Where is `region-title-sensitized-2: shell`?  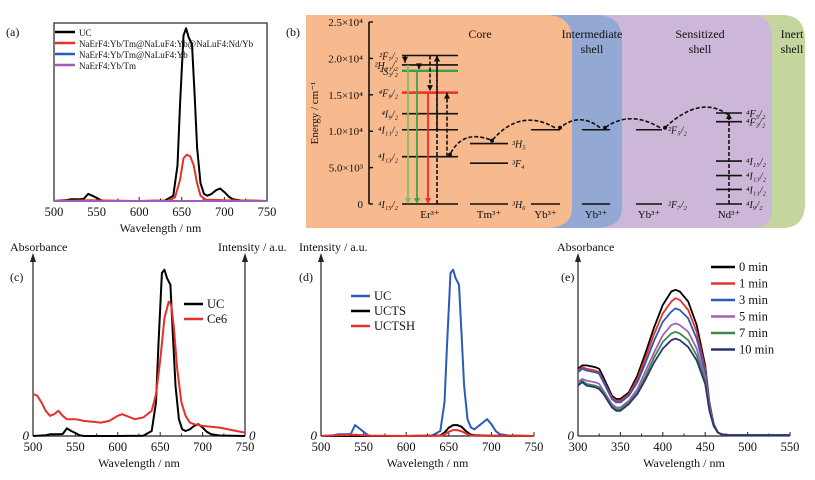
region-title-sensitized-2: shell is located at coordinates (700, 49).